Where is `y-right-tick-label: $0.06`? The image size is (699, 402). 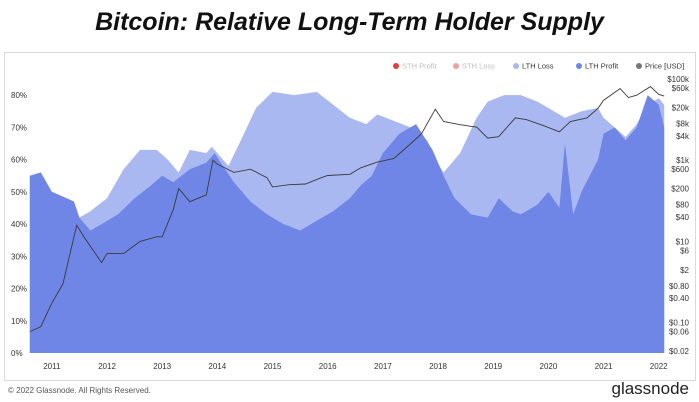
y-right-tick-label: $0.06 is located at coordinates (679, 332).